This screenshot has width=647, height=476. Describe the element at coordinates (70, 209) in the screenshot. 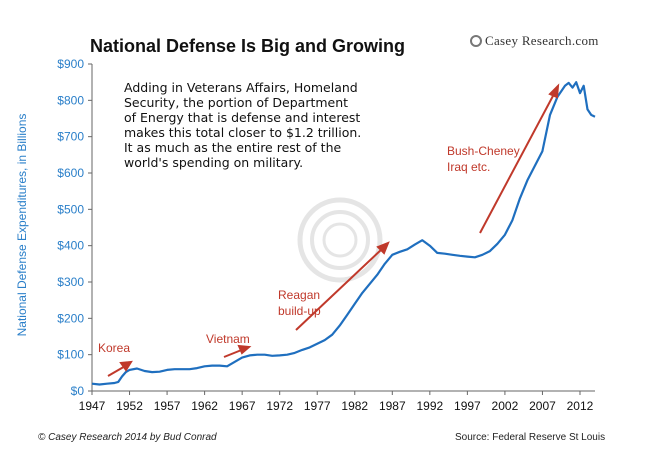

I see `y-tick-label: $500` at that location.